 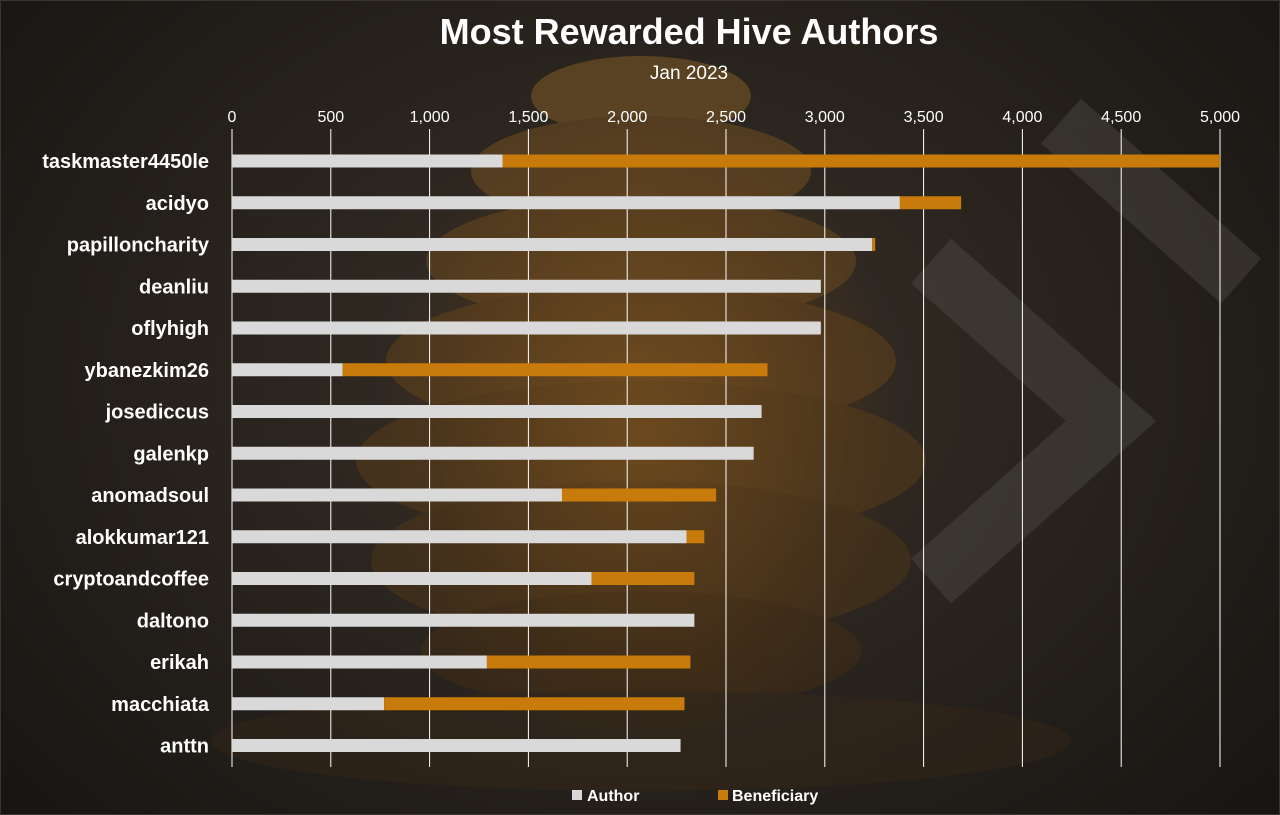 I want to click on legend-swatch-author, so click(x=577, y=795).